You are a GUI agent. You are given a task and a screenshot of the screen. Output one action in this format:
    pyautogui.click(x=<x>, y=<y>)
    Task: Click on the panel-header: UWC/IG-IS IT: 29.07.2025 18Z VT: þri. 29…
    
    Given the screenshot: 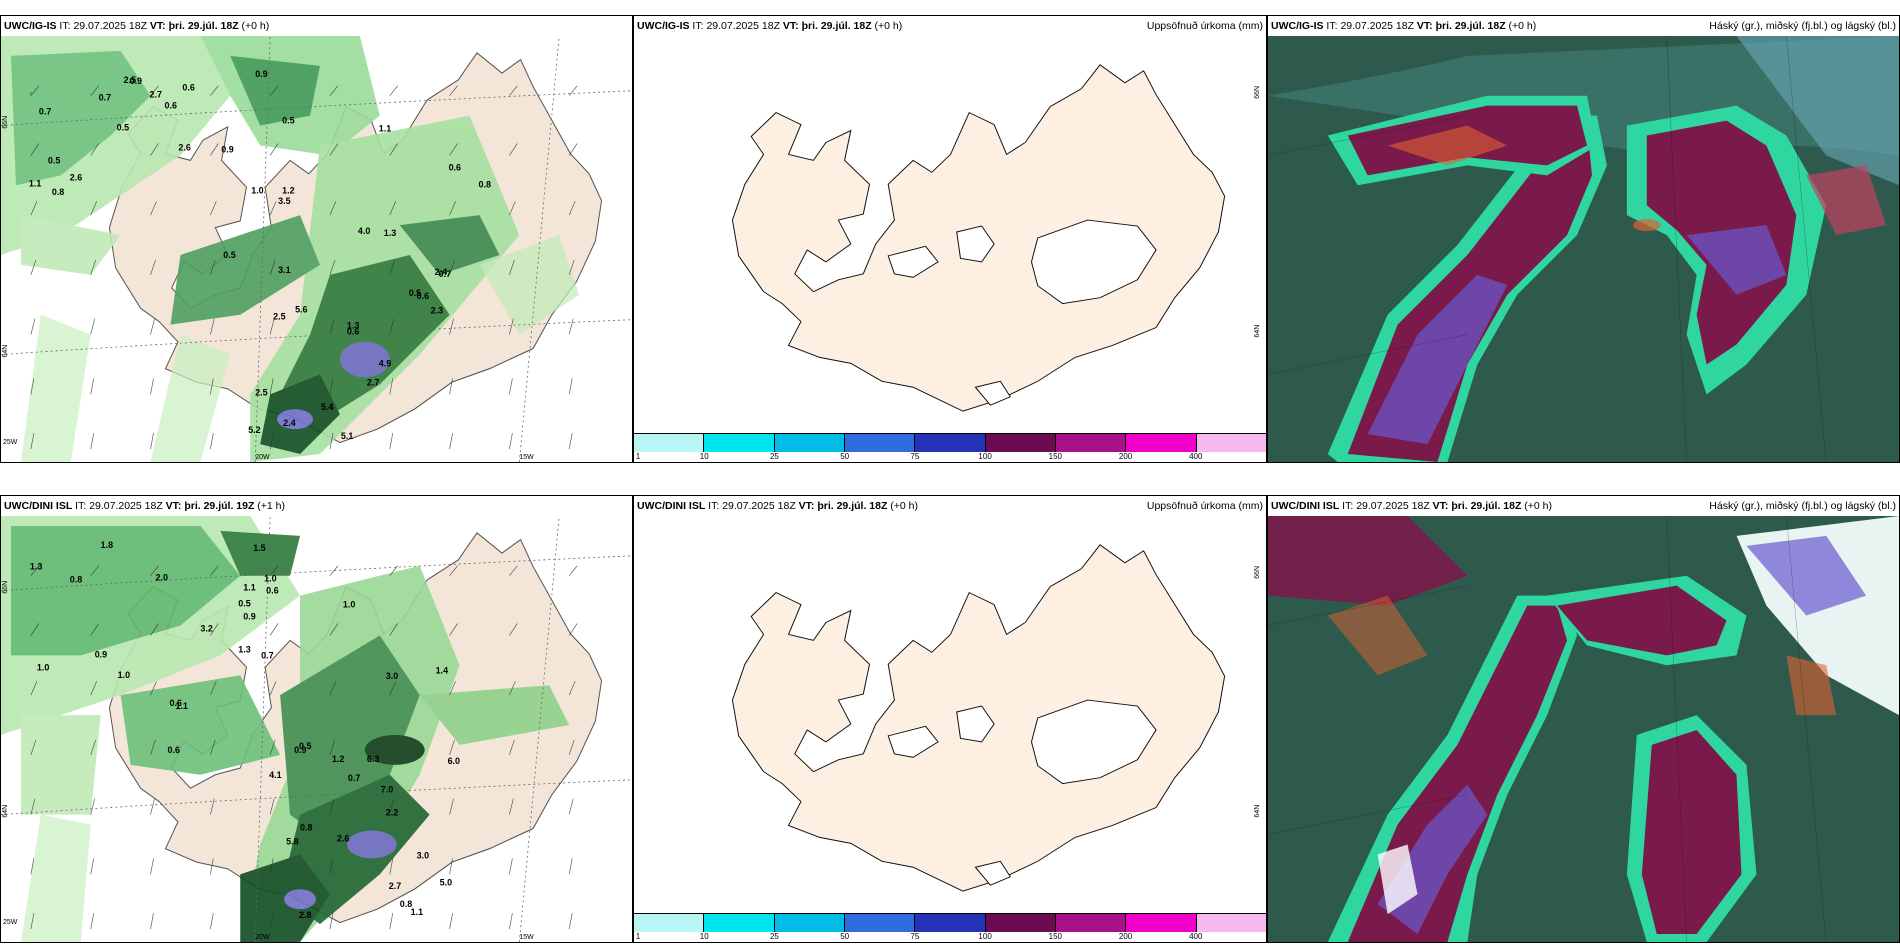 What is the action you would take?
    pyautogui.click(x=316, y=26)
    